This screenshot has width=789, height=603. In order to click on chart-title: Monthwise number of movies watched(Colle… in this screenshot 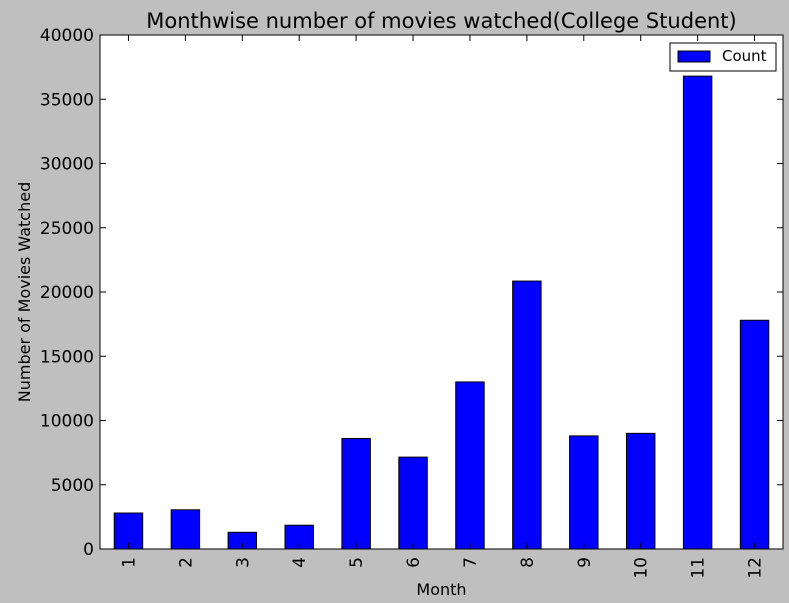, I will do `click(441, 21)`.